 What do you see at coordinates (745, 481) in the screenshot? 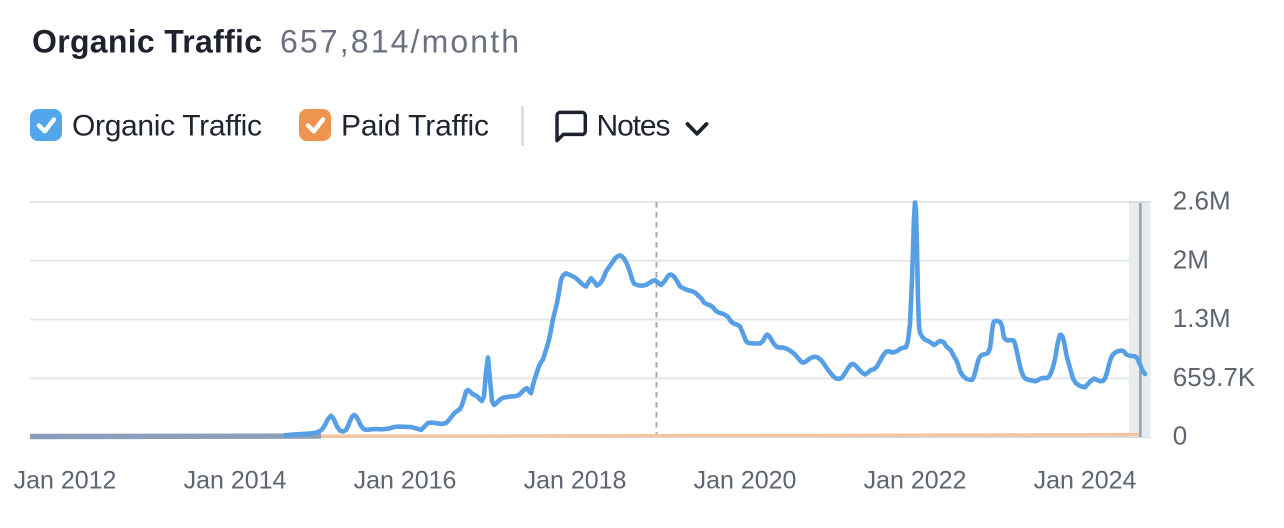
I see `svg-text: Jan 2020` at bounding box center [745, 481].